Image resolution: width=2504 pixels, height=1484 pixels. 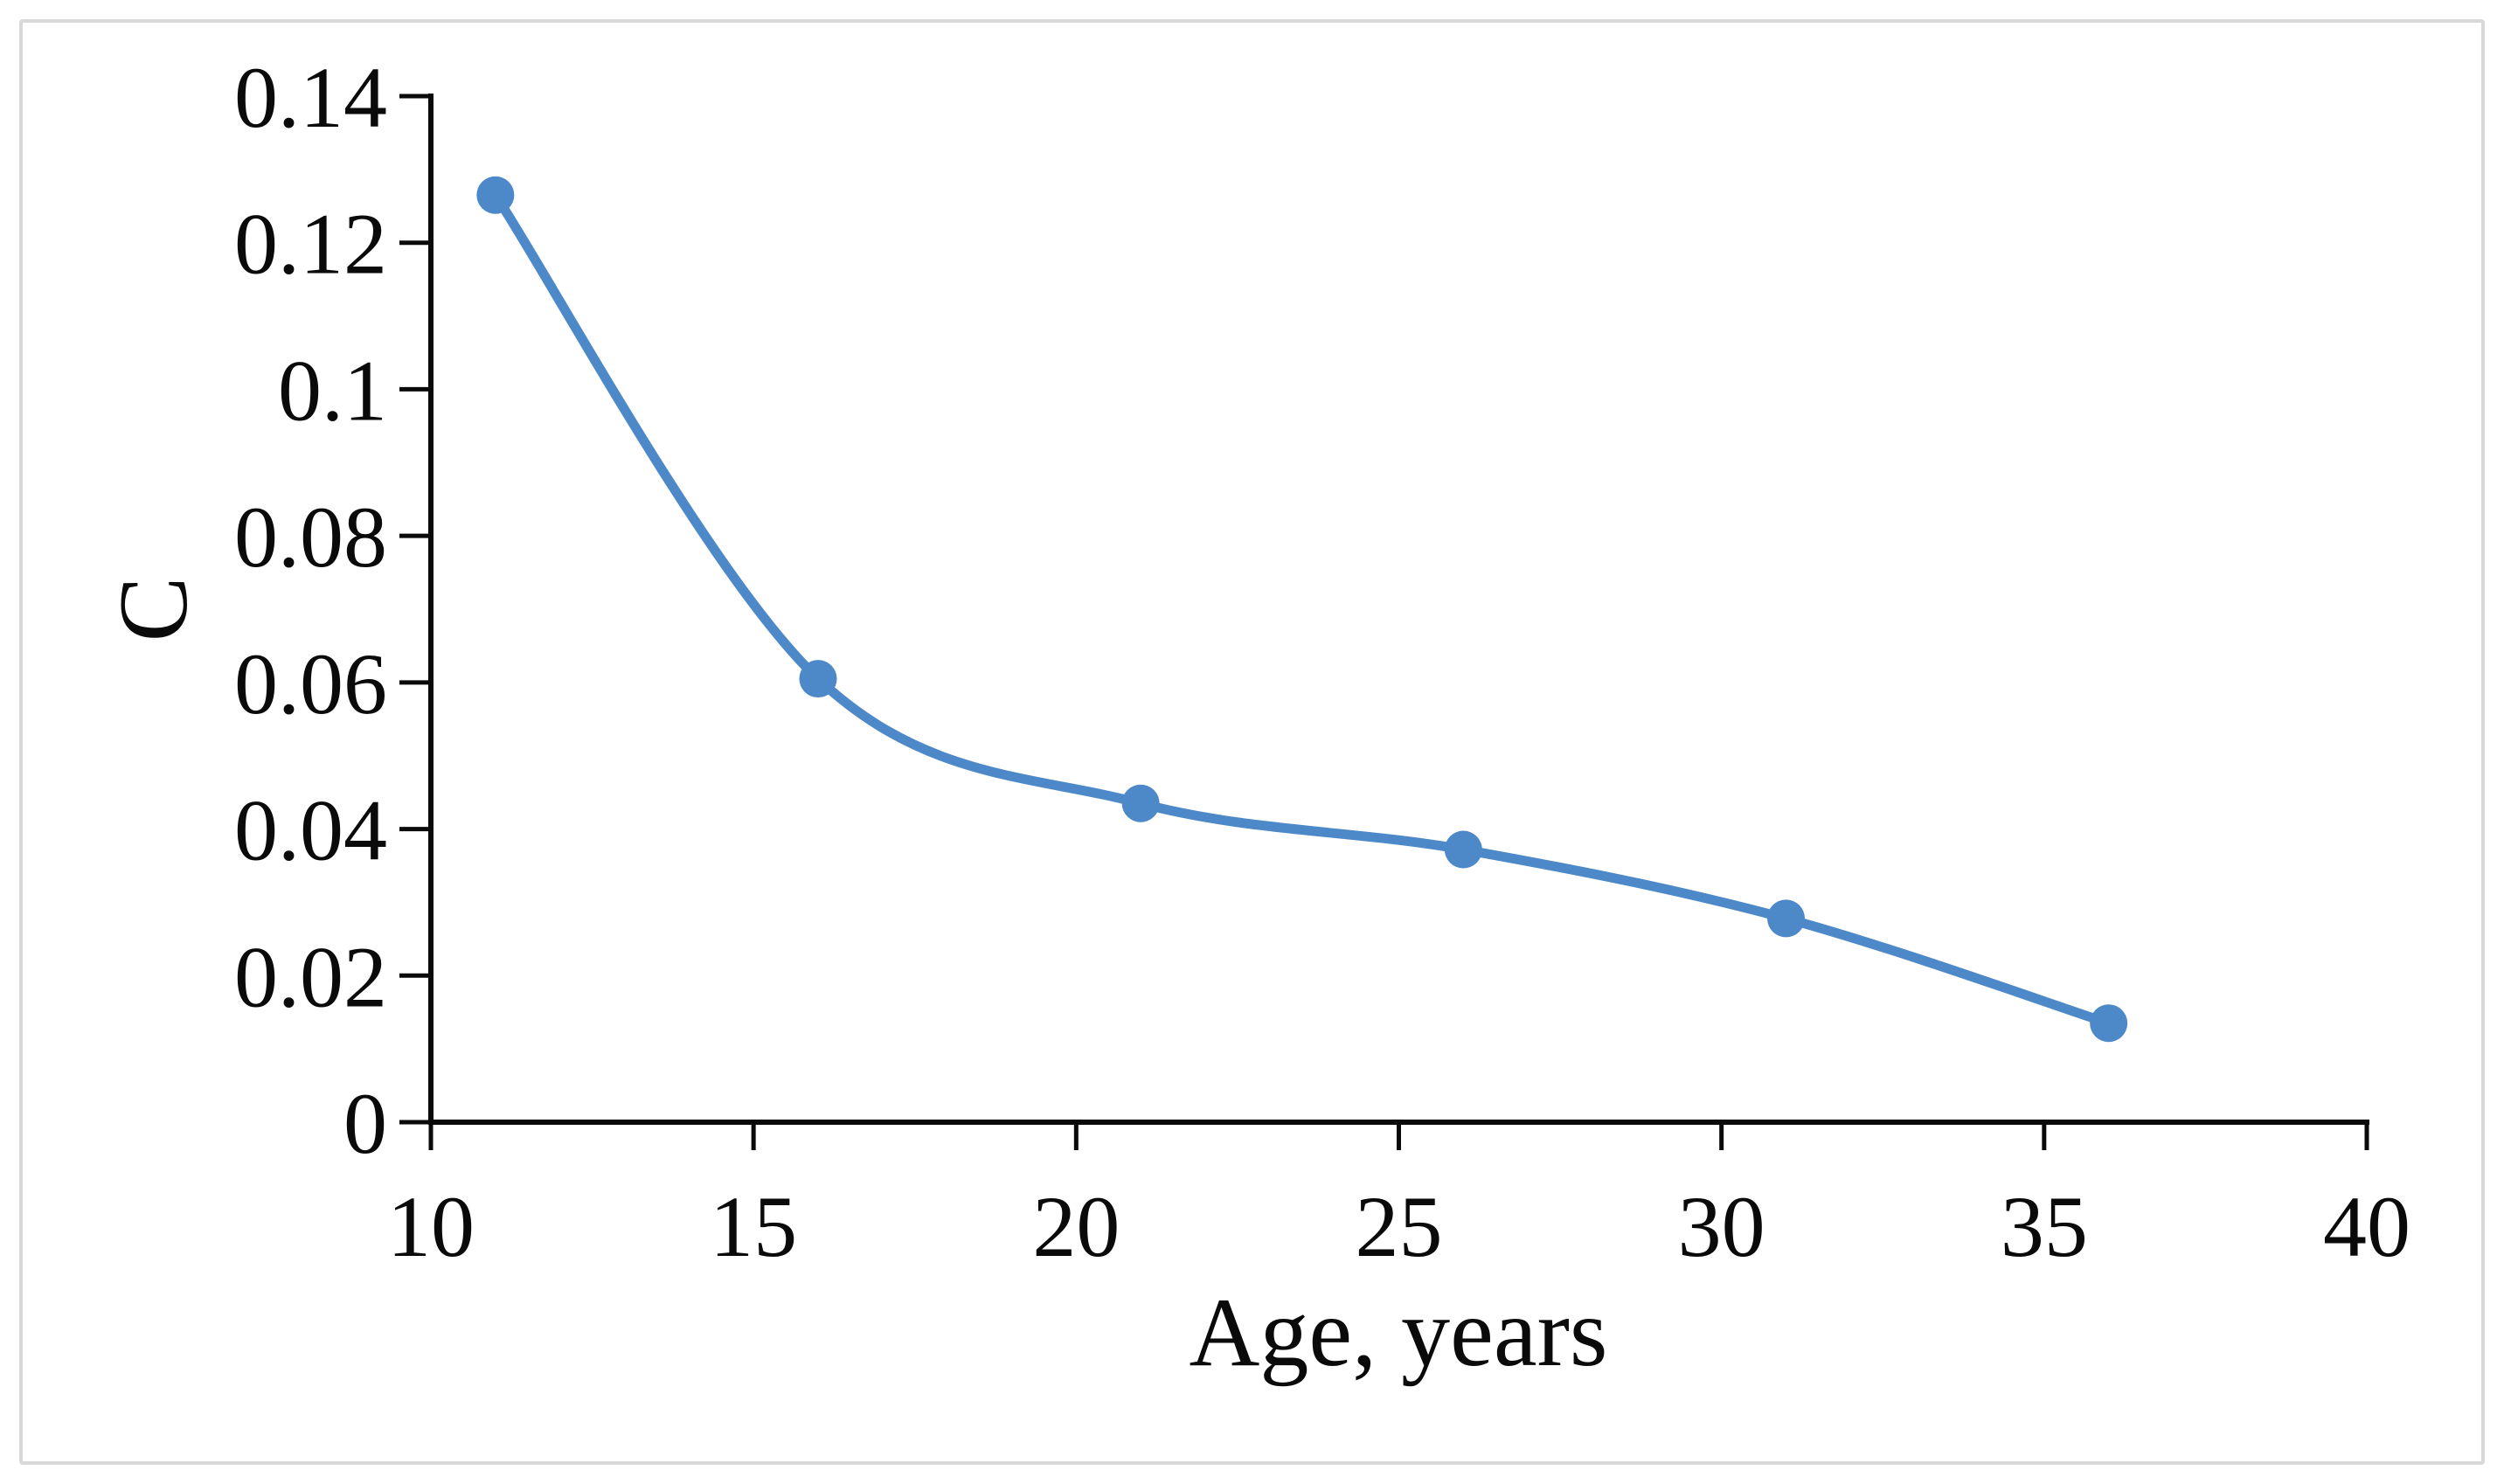 I want to click on y-tick-label: 0.08, so click(x=310, y=537).